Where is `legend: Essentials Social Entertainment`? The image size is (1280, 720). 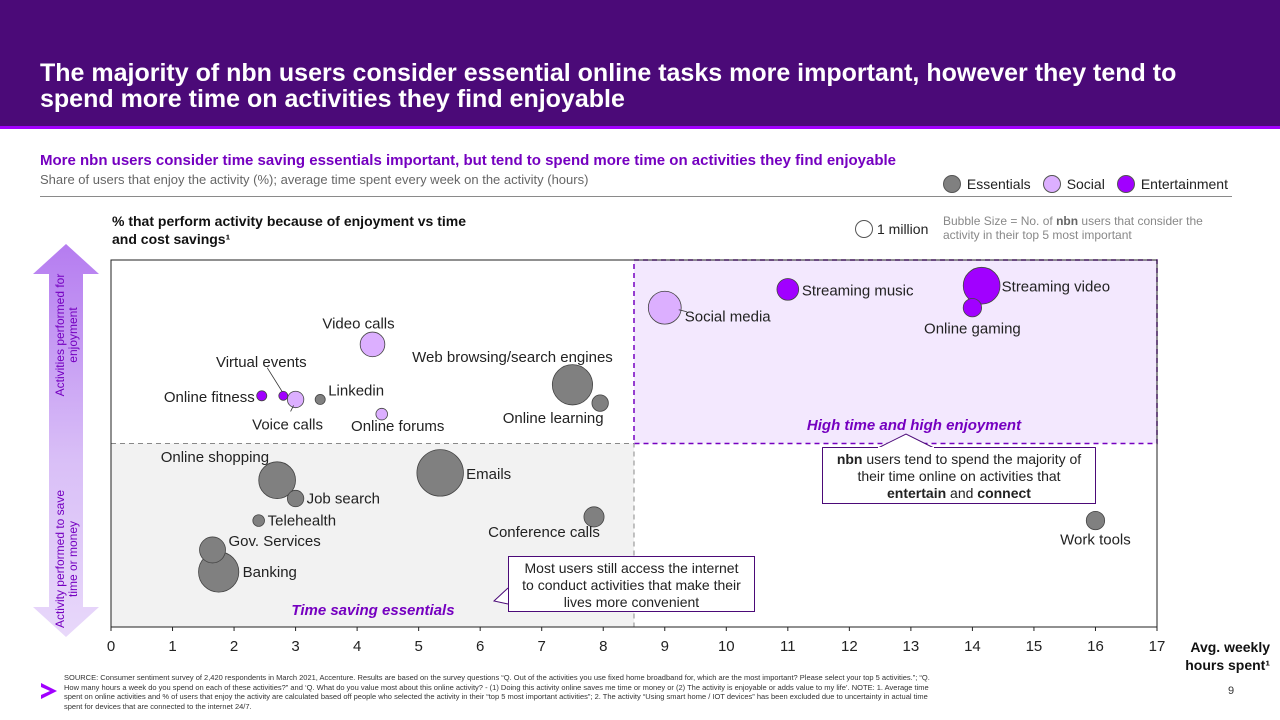
legend: Essentials Social Entertainment is located at coordinates (1079, 184).